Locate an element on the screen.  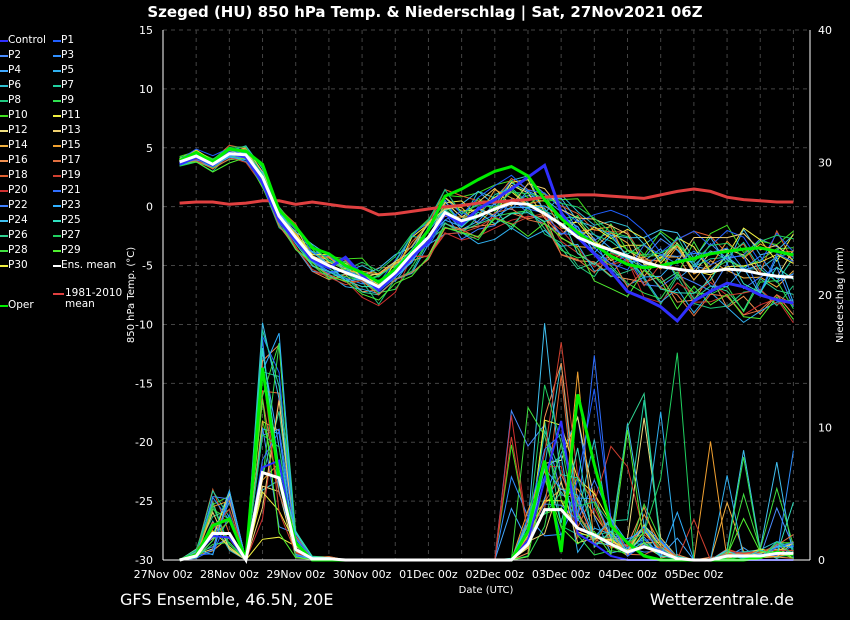
legend-item-p30: P30 is located at coordinates (40, 265).